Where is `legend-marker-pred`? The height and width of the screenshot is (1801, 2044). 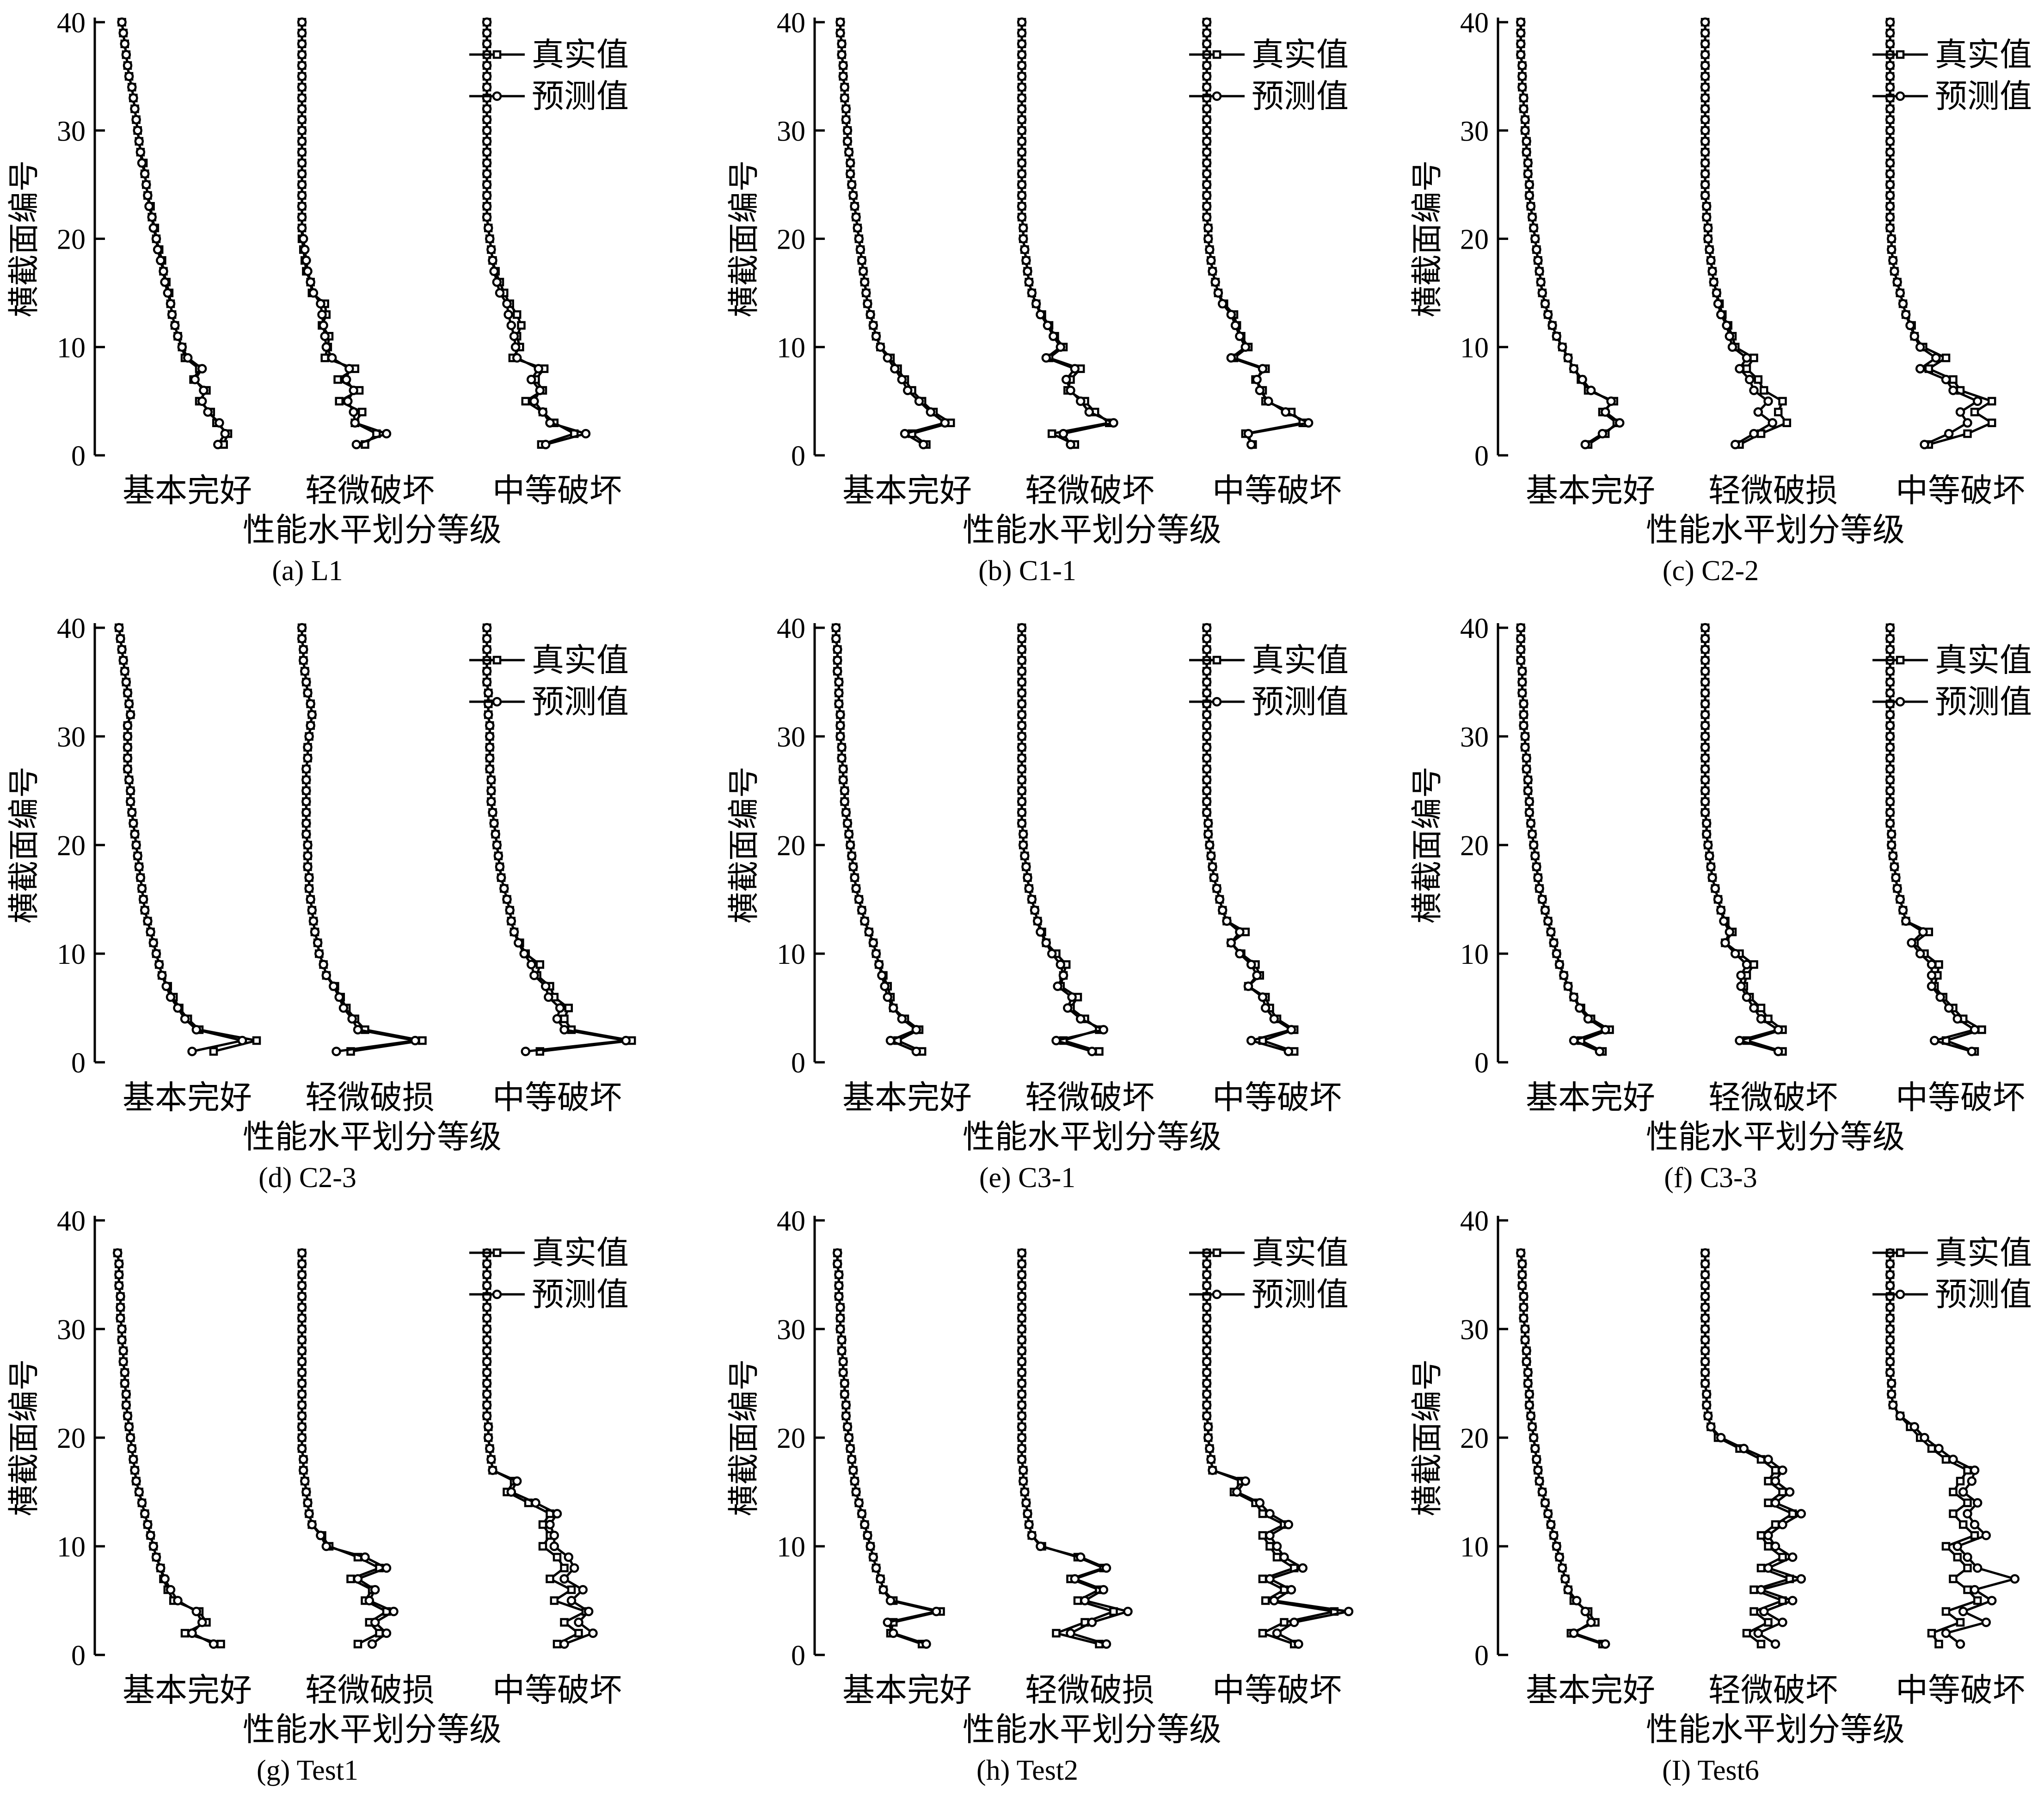 legend-marker-pred is located at coordinates (1217, 96).